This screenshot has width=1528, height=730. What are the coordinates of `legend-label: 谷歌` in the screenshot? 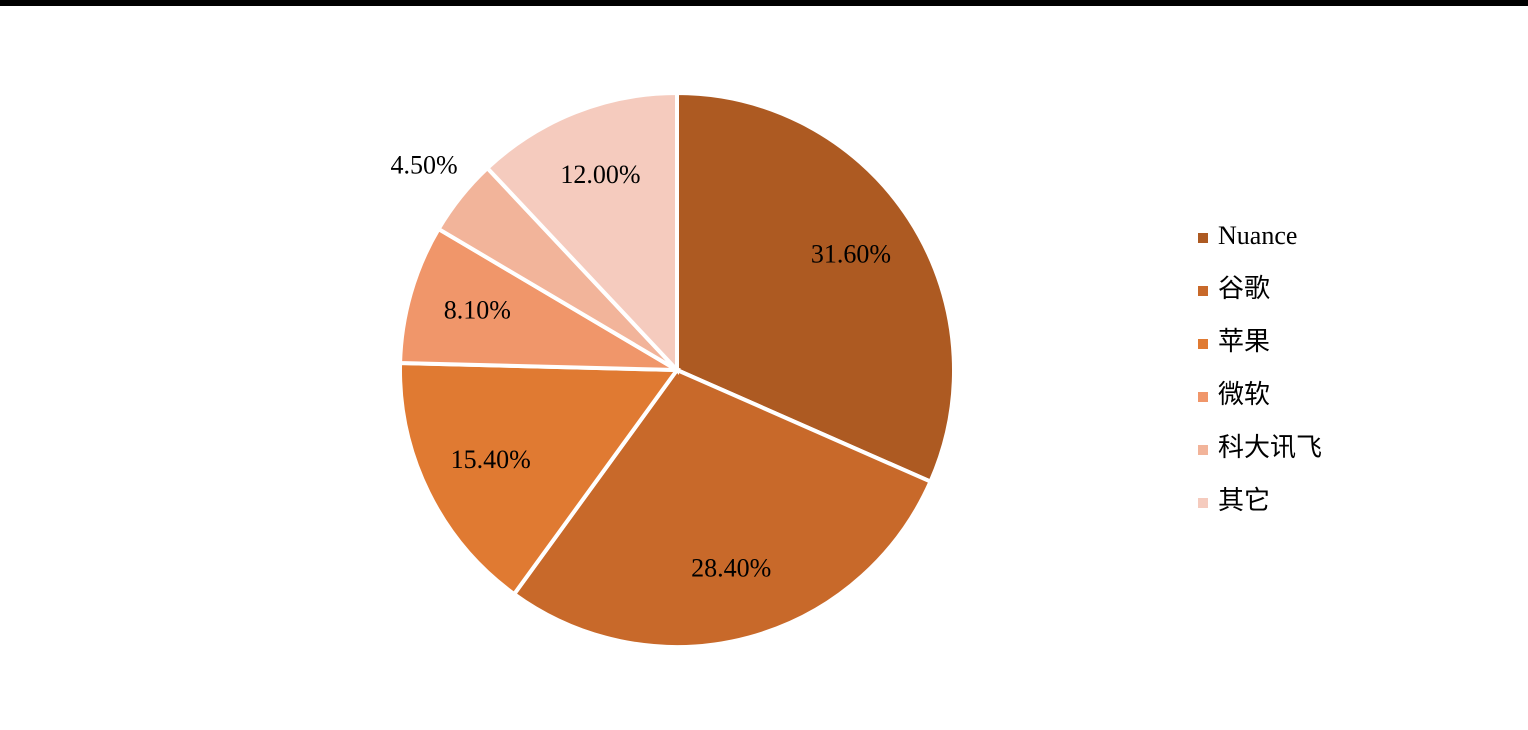 It's located at (1244, 288).